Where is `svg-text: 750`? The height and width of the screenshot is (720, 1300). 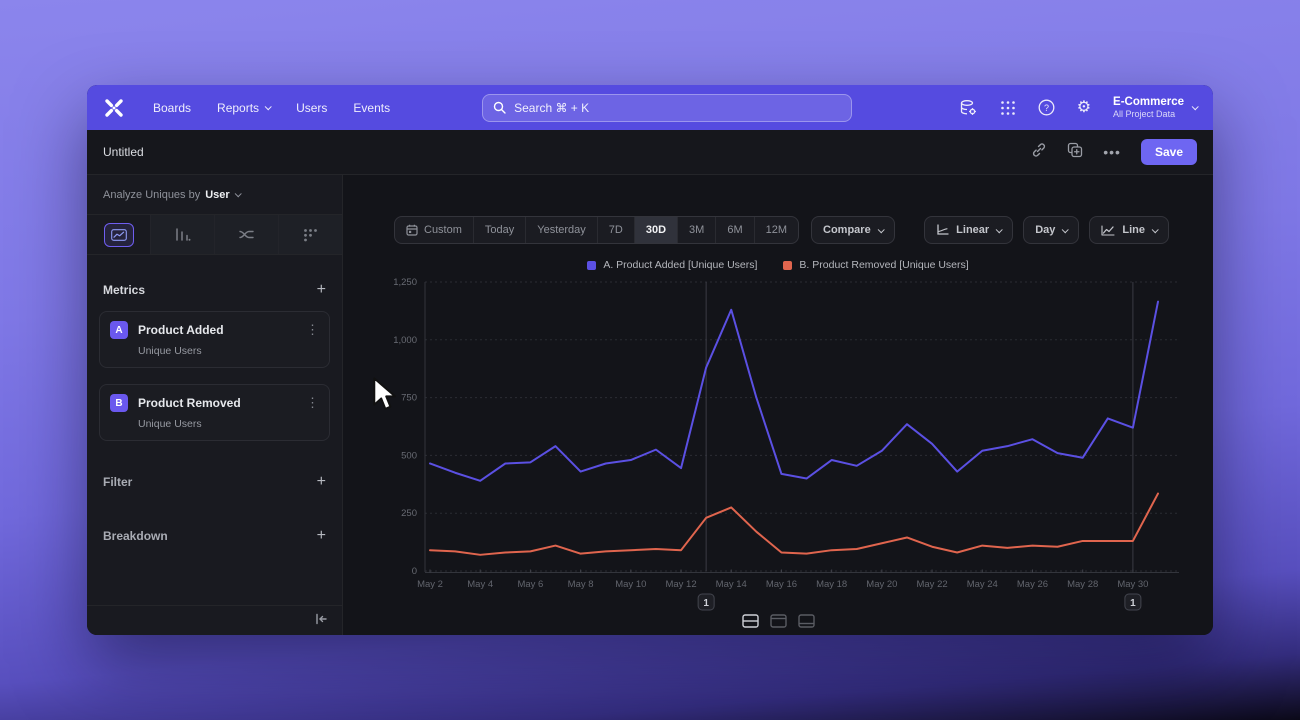 svg-text: 750 is located at coordinates (409, 398).